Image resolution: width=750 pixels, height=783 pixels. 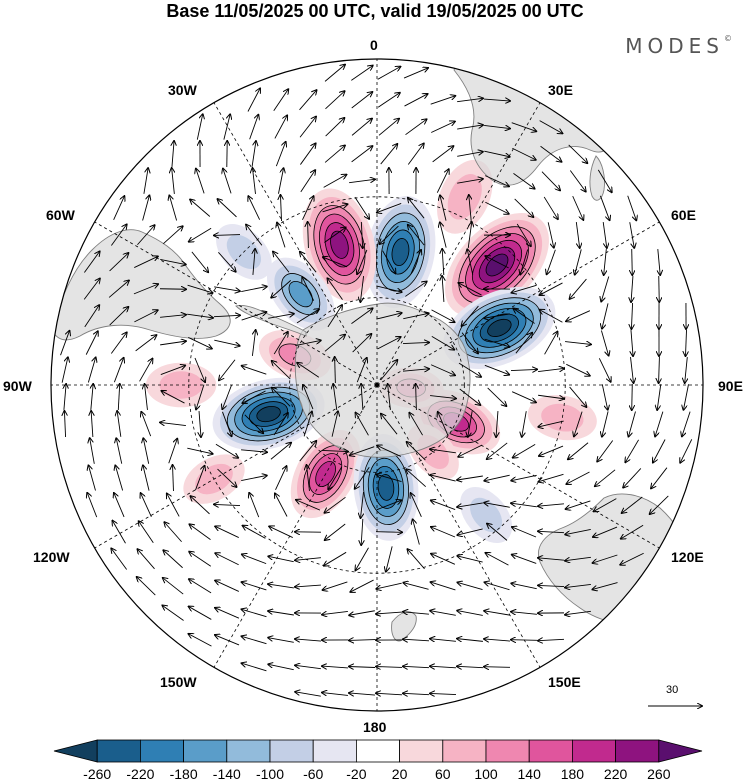 What do you see at coordinates (17, 386) in the screenshot?
I see `lon-label-90w: 90W` at bounding box center [17, 386].